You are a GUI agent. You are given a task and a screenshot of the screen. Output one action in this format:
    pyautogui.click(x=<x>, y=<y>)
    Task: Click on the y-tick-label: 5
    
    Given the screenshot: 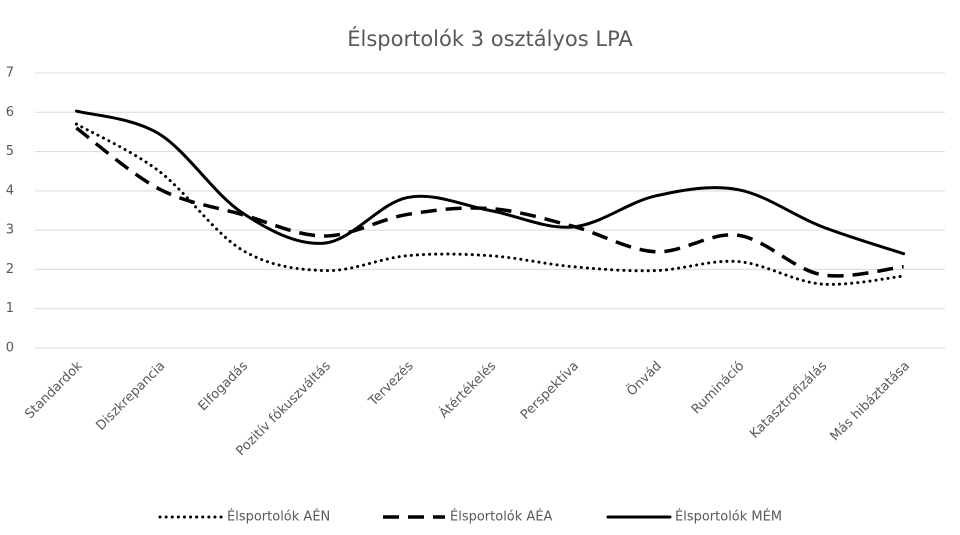 What is the action you would take?
    pyautogui.click(x=10, y=151)
    